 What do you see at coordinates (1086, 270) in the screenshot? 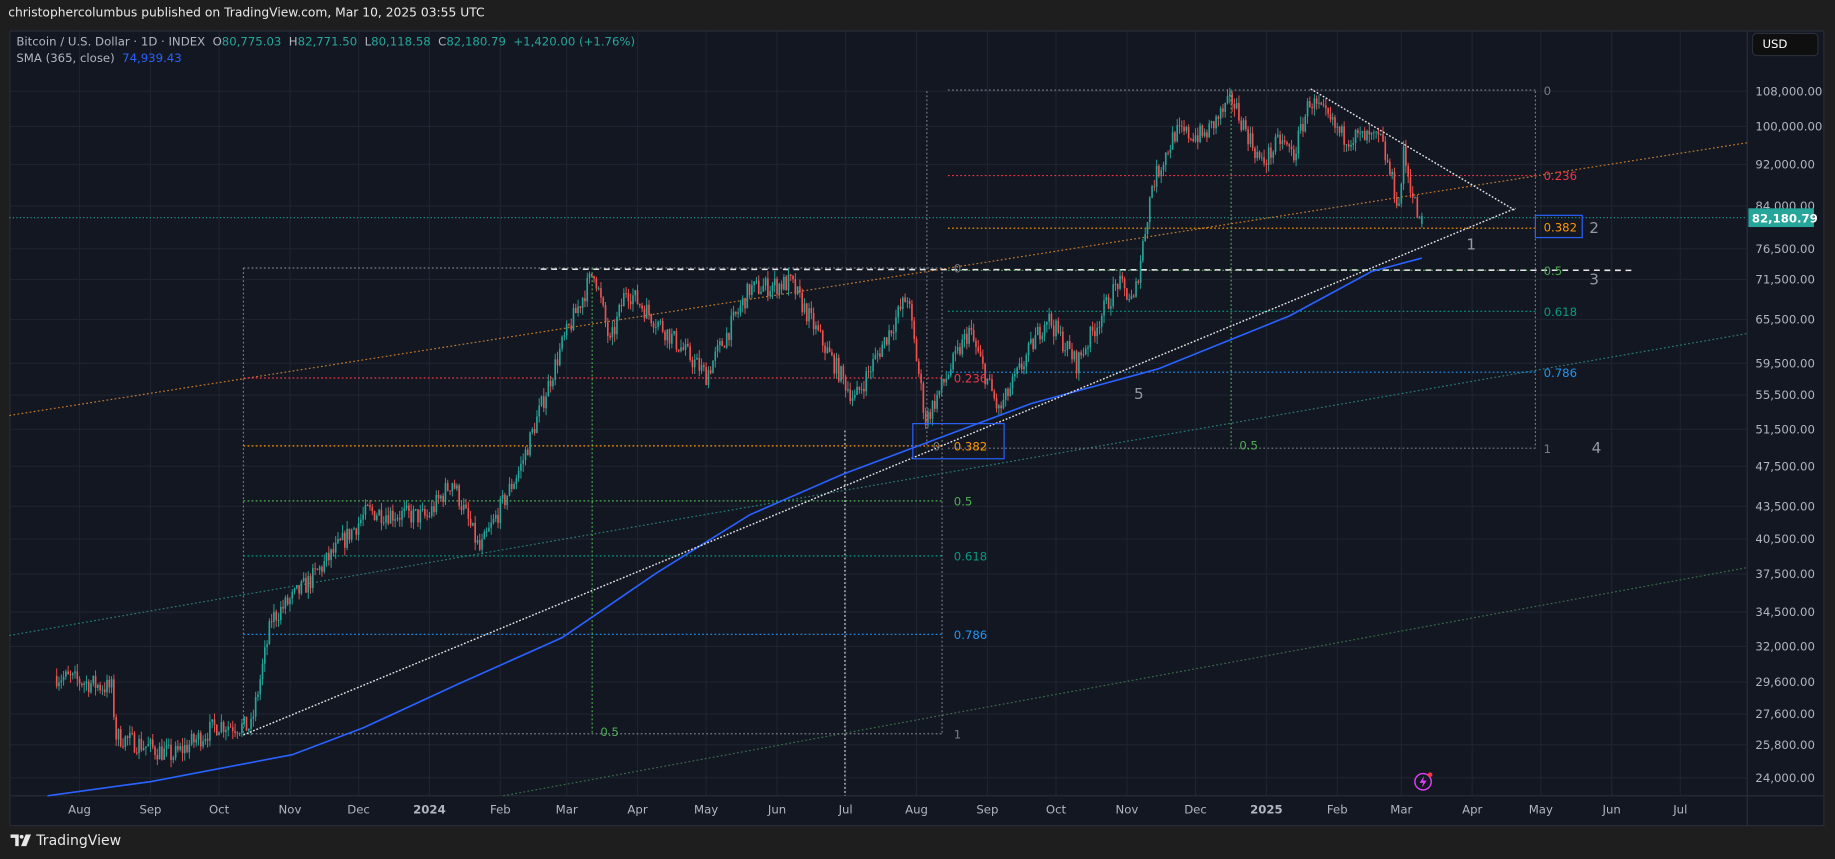
I see `breakout-level-dashed-line` at bounding box center [1086, 270].